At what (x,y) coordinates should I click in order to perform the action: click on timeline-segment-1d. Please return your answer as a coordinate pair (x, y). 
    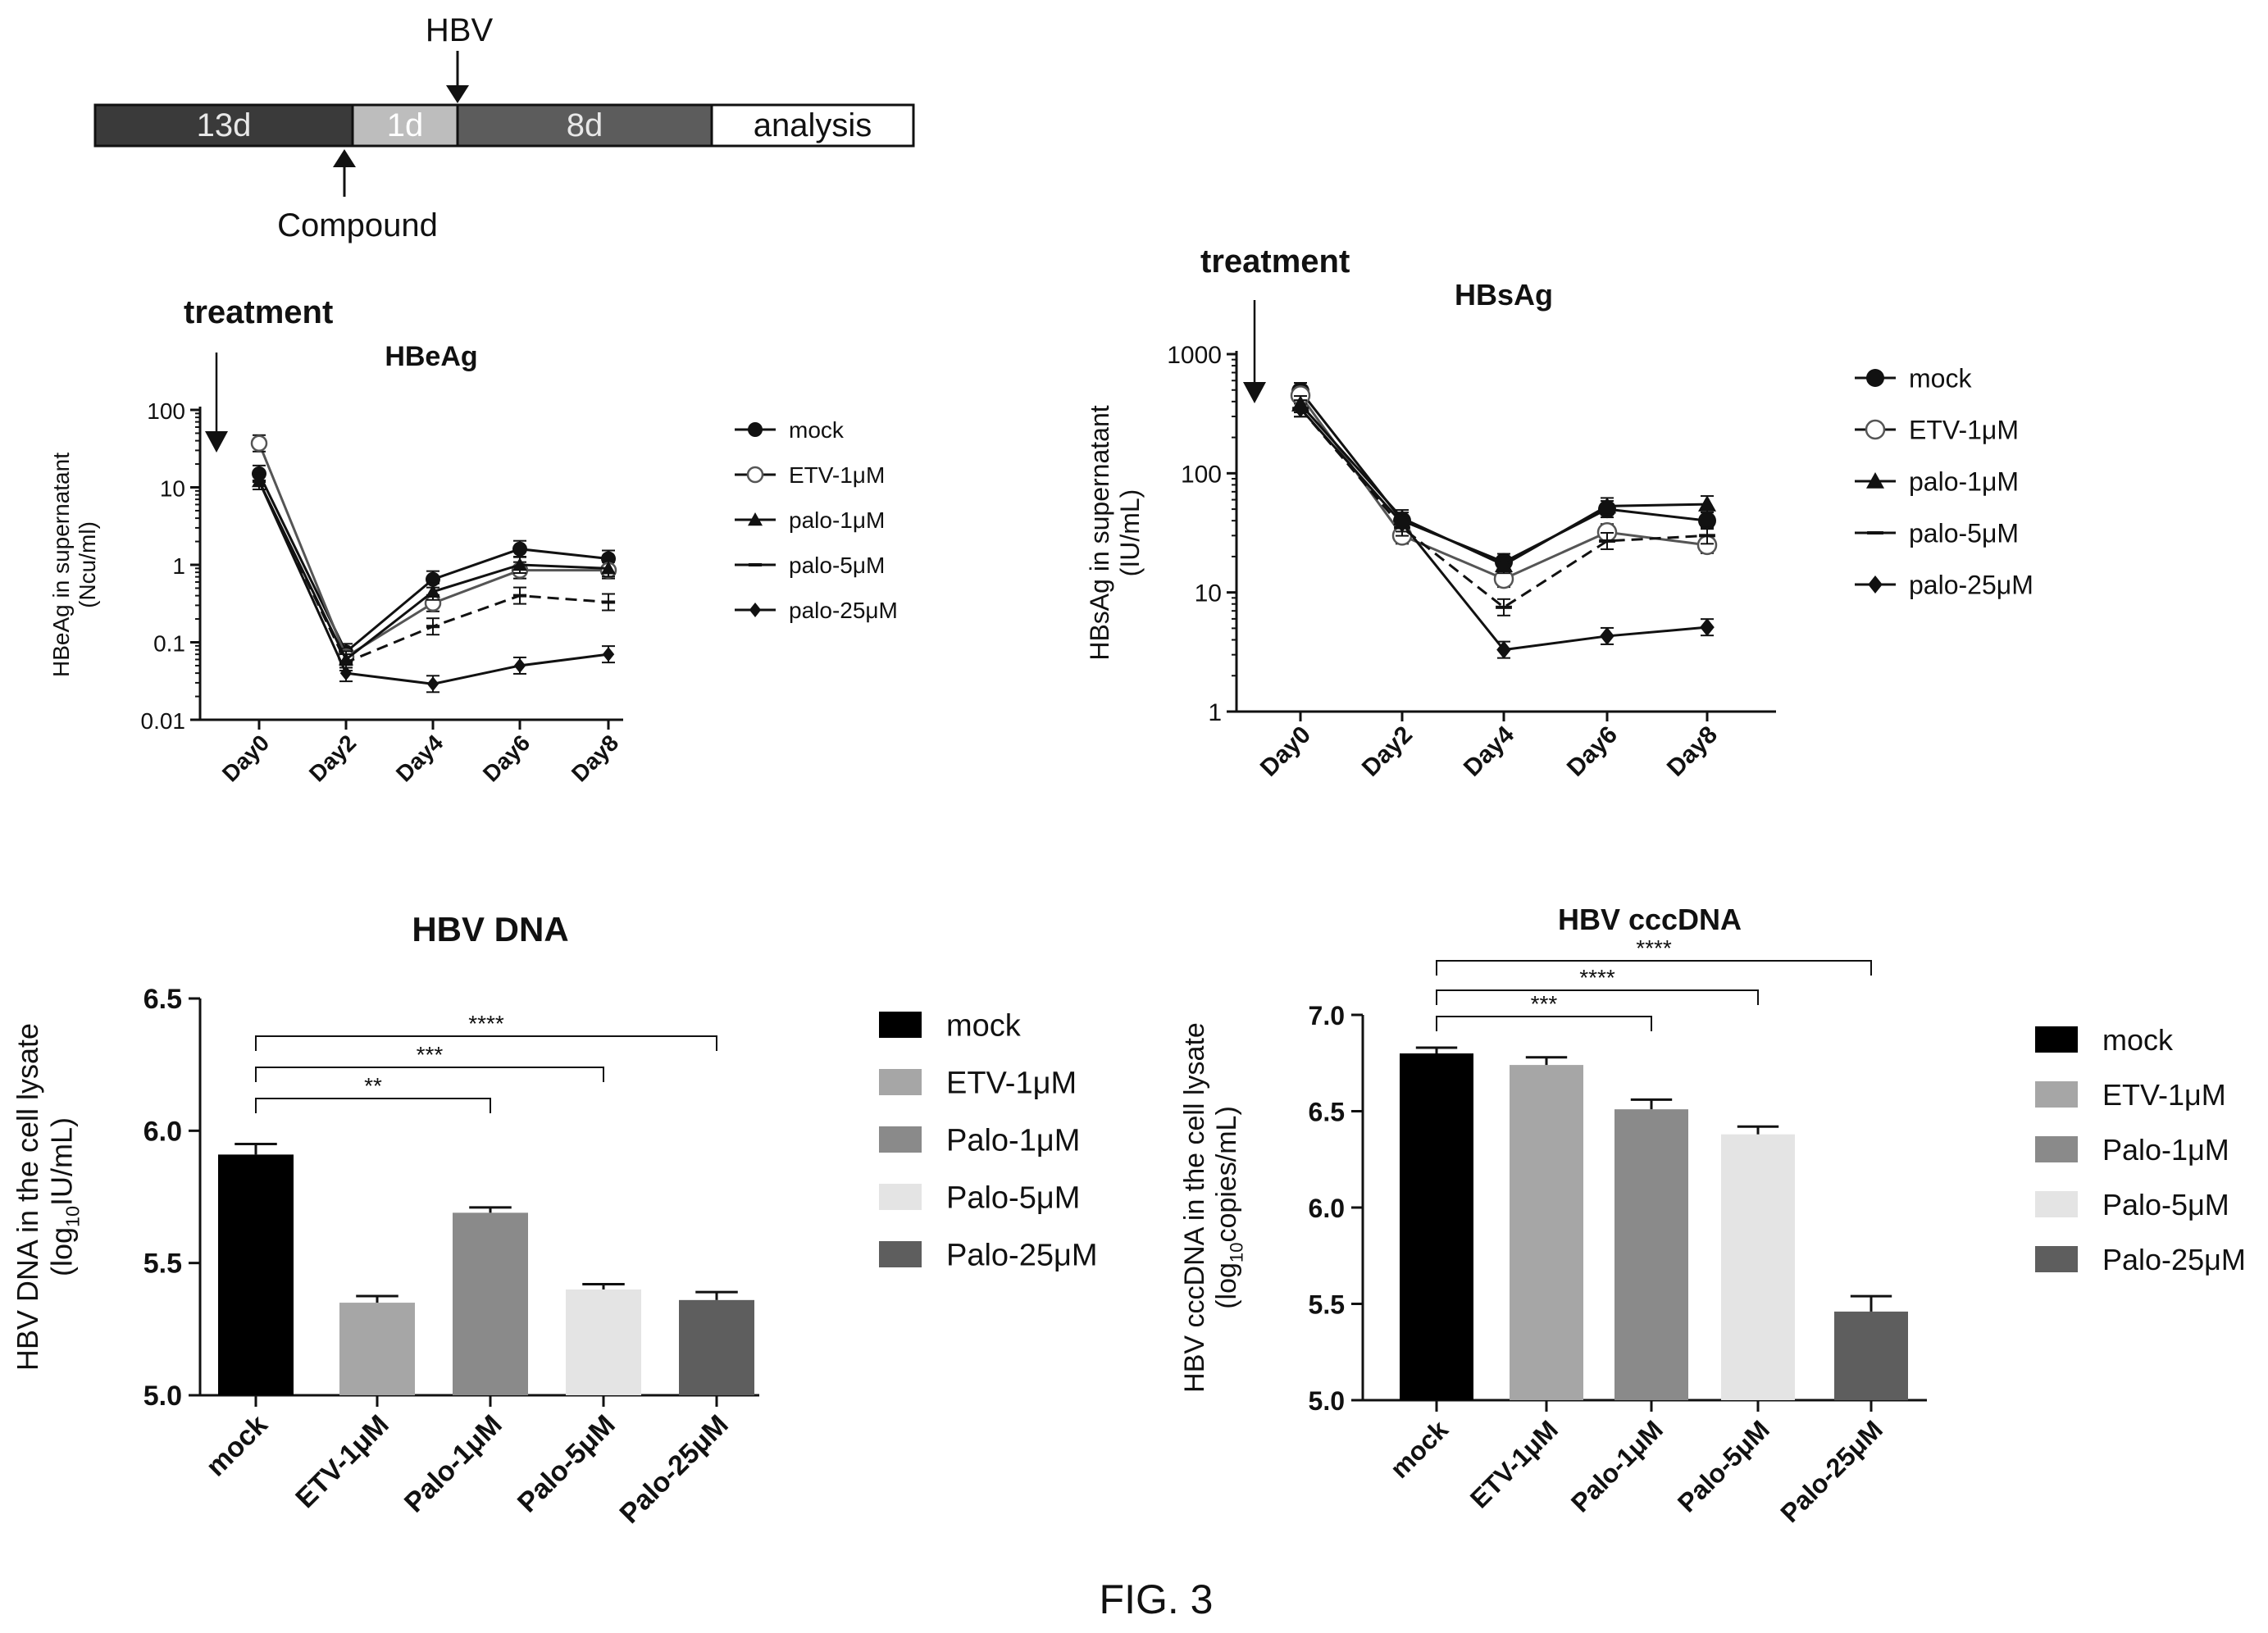
    Looking at the image, I should click on (405, 125).